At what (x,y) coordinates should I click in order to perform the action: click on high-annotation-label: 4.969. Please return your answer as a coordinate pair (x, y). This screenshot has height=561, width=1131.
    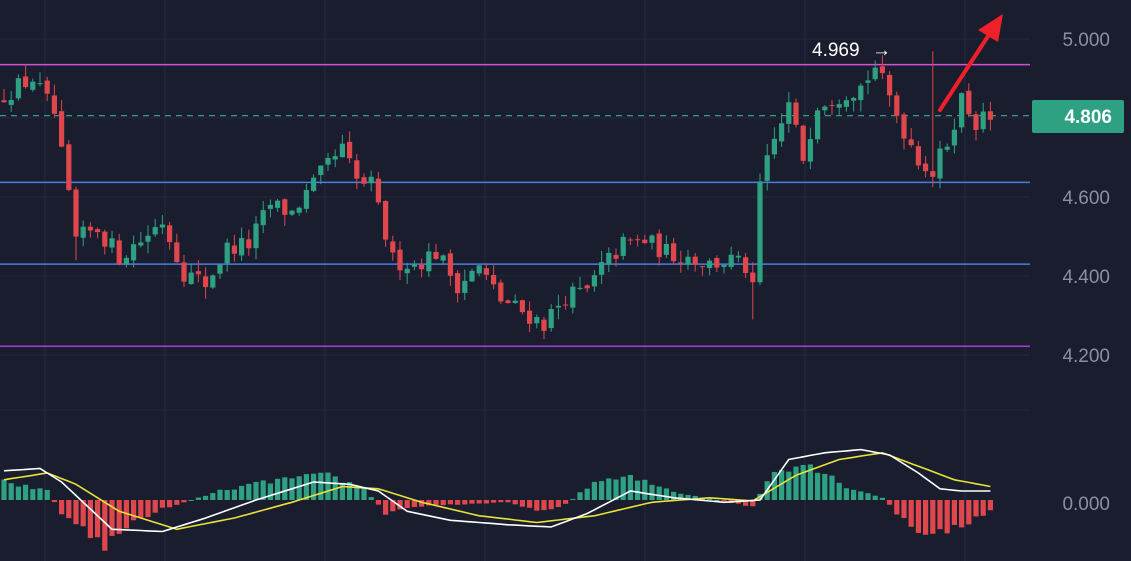
    Looking at the image, I should click on (836, 50).